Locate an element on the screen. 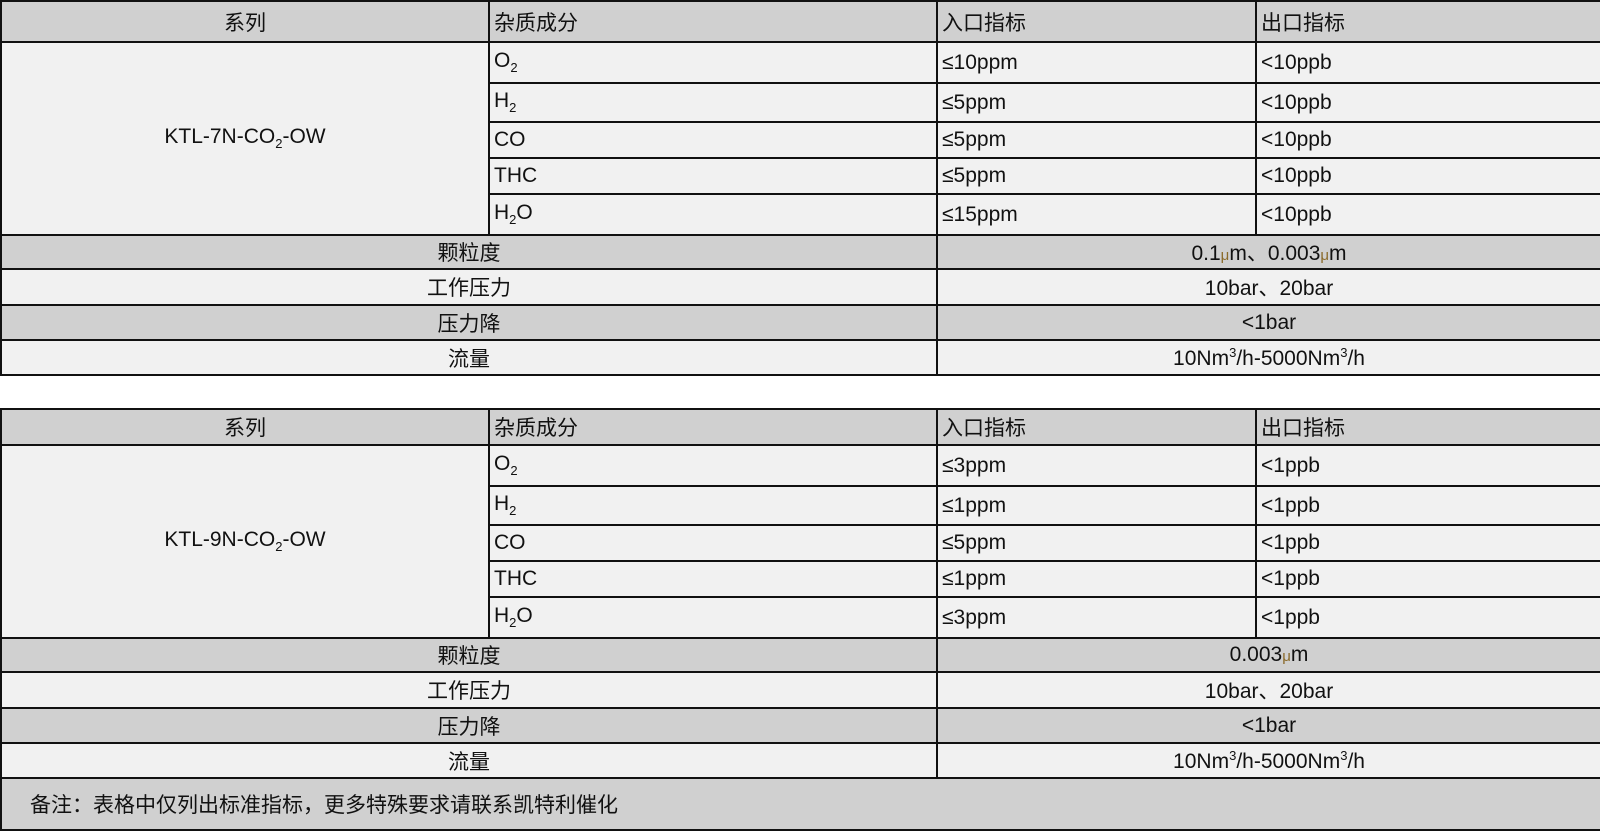 This screenshot has width=1600, height=833. impurity-row: THC ≤1ppm <1ppb is located at coordinates (800, 579).